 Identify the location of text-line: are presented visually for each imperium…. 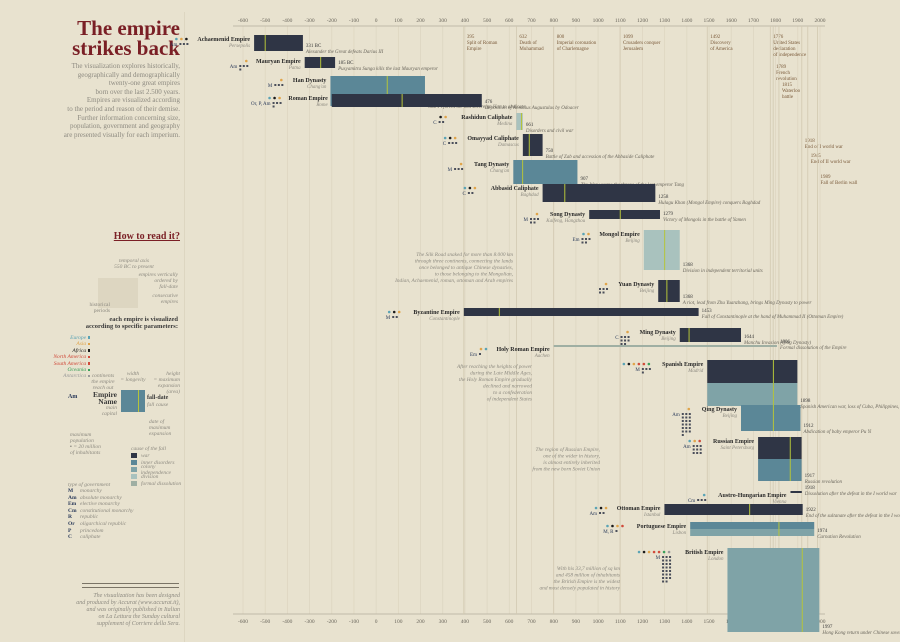
(121, 134).